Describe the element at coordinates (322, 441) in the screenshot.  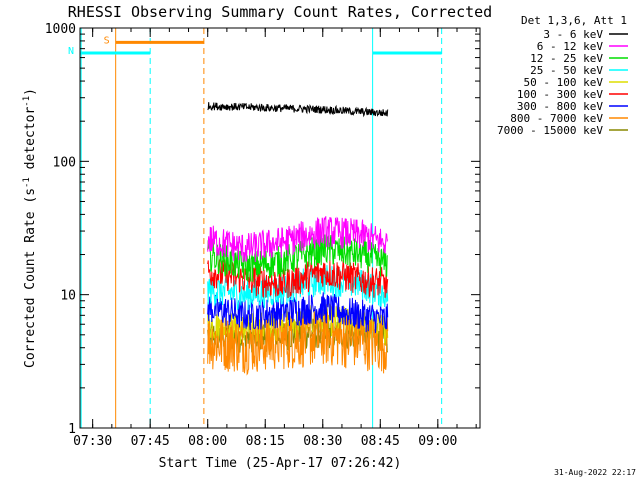
I see `x-tick-label: 08:30` at that location.